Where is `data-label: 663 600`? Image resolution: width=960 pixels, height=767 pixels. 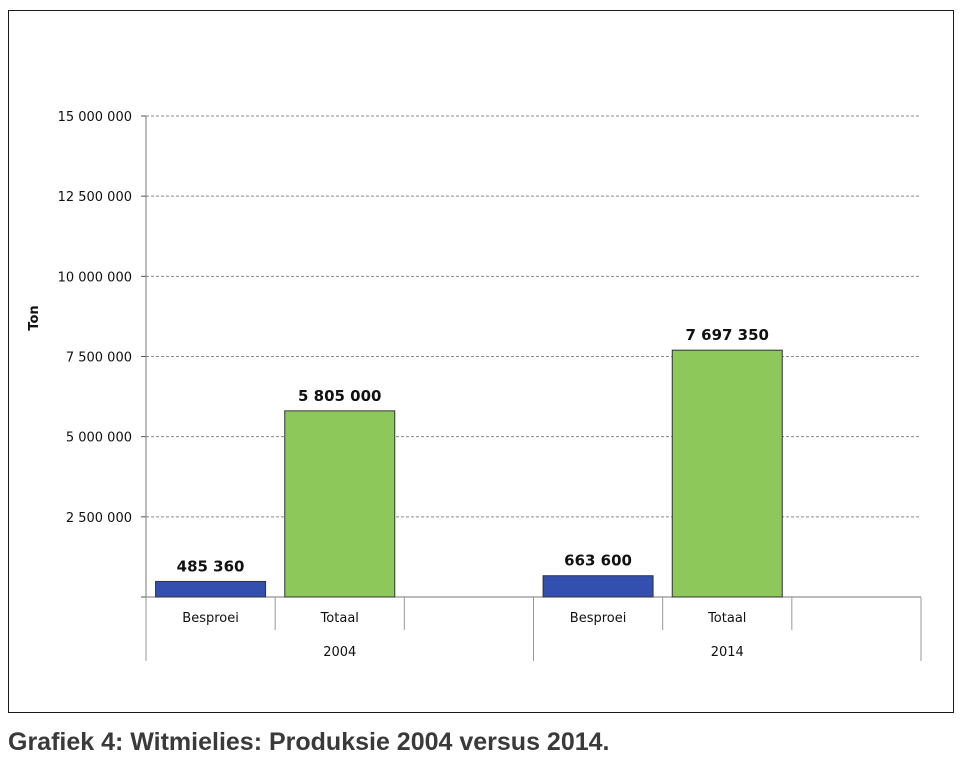
data-label: 663 600 is located at coordinates (598, 561).